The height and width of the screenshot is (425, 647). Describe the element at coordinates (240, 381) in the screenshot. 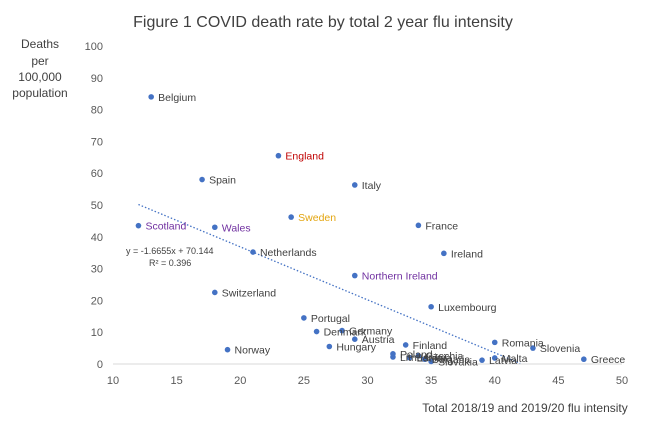

I see `x-tick-label: 20` at that location.